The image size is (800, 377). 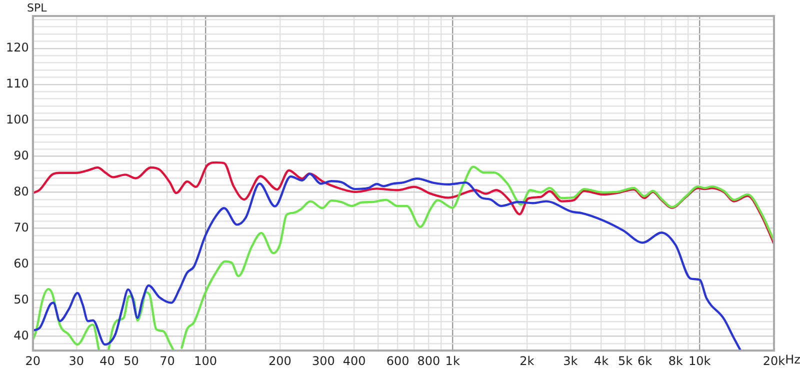 What do you see at coordinates (21, 299) in the screenshot?
I see `y-tick-label: 50` at bounding box center [21, 299].